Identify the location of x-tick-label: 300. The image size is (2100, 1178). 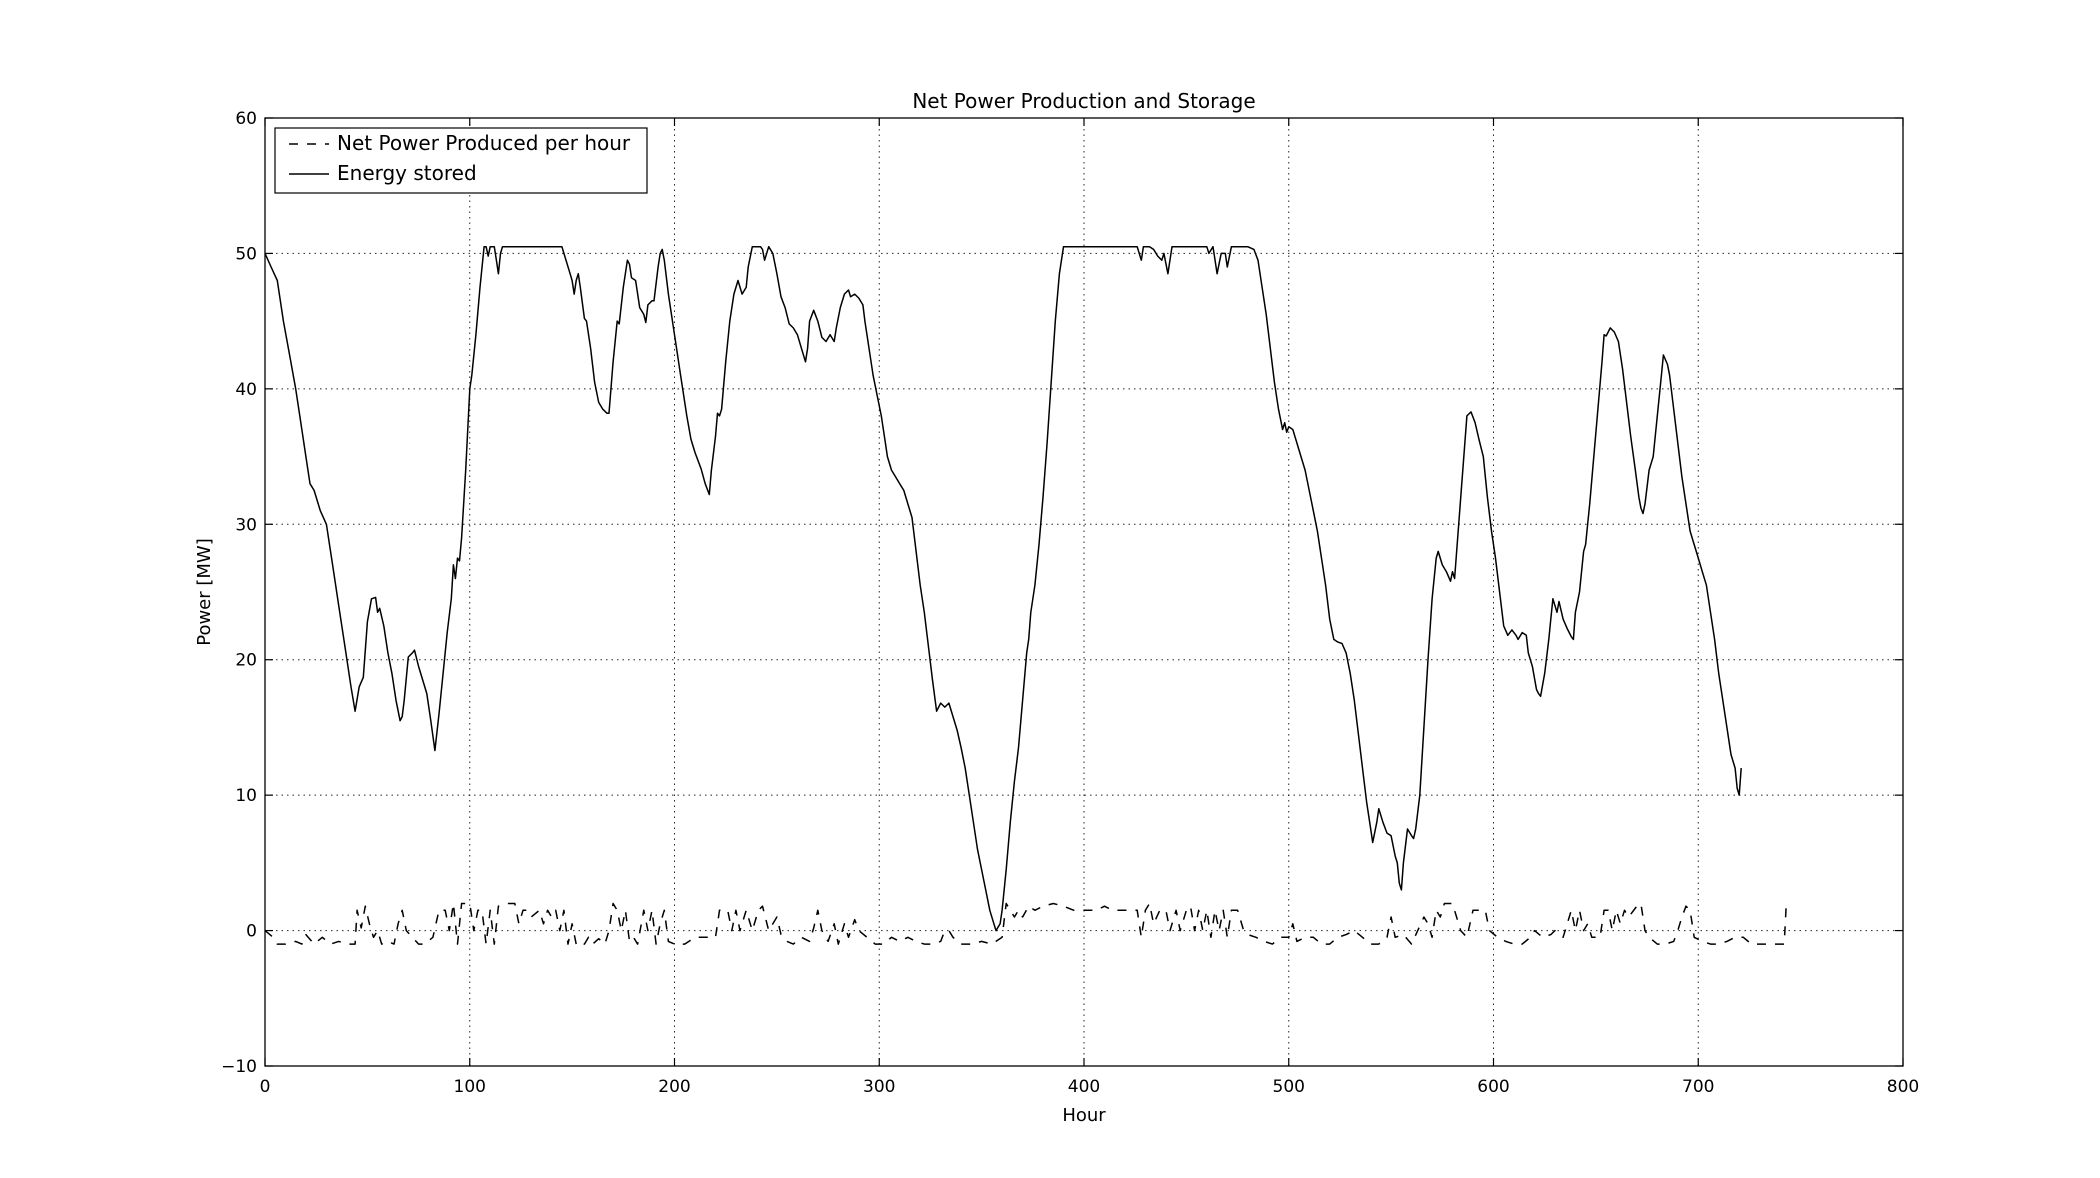
(879, 1087).